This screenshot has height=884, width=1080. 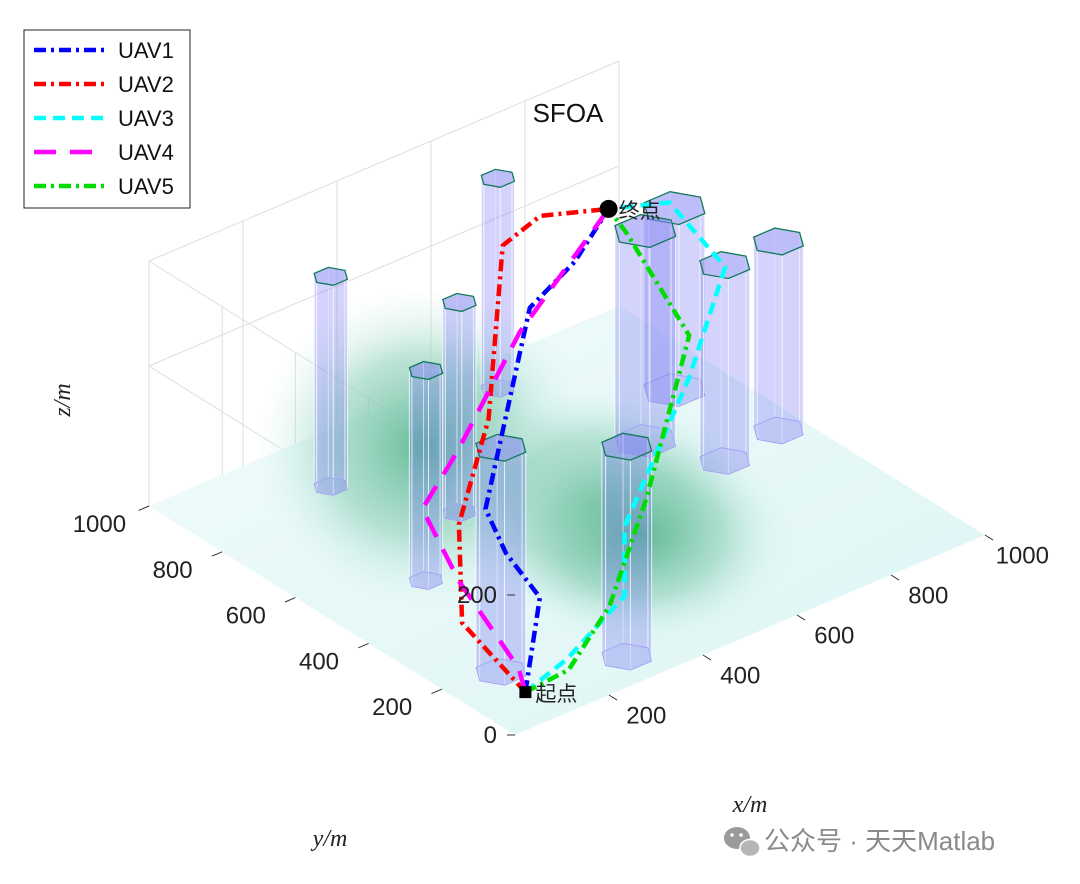 I want to click on start-marker, so click(x=525, y=692).